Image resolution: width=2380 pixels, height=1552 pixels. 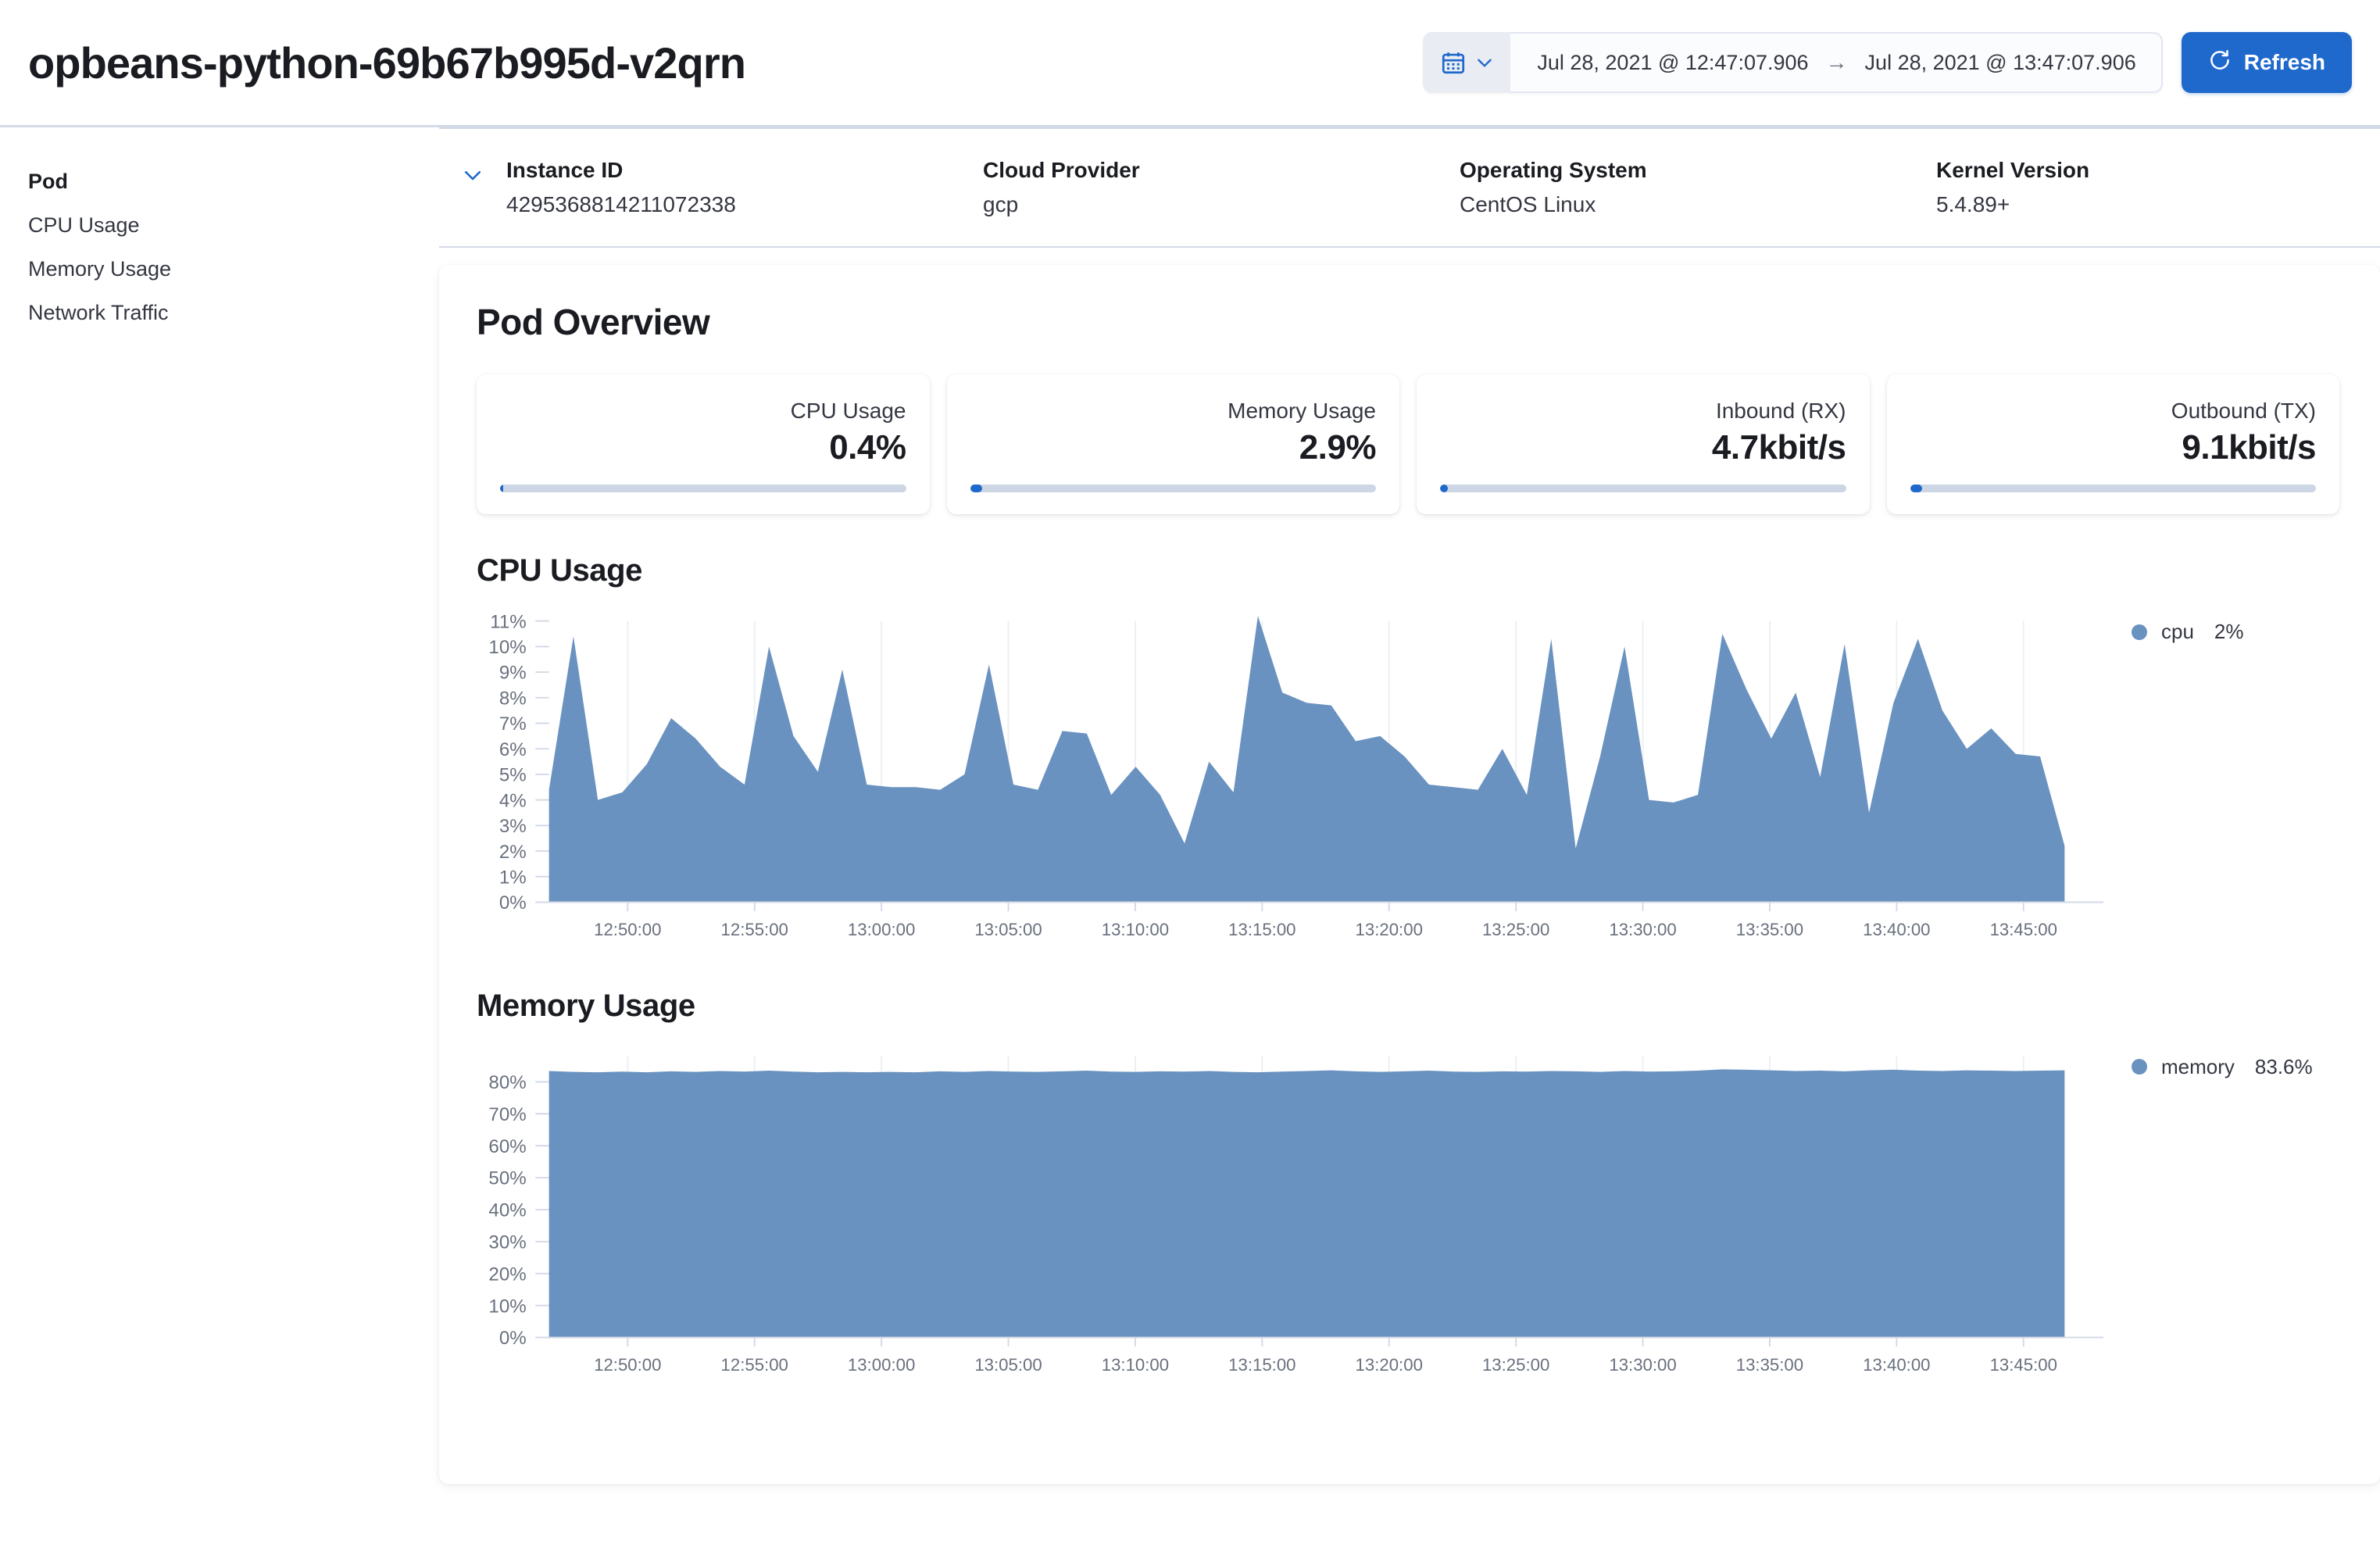 I want to click on y-axis-tick-label: 40%, so click(x=507, y=1210).